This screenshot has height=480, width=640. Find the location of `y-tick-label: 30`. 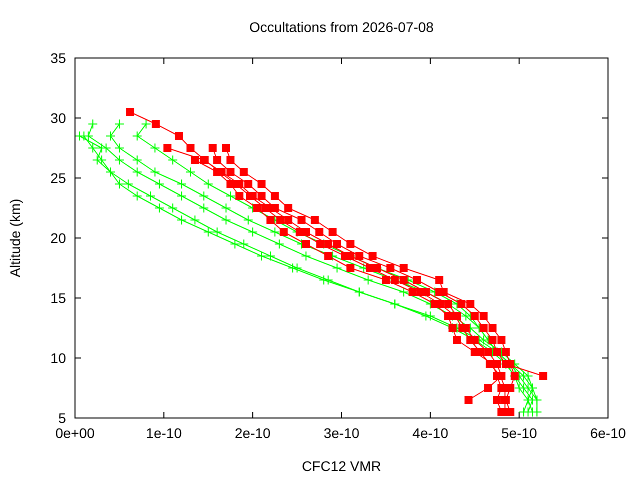

y-tick-label: 30 is located at coordinates (58, 118).